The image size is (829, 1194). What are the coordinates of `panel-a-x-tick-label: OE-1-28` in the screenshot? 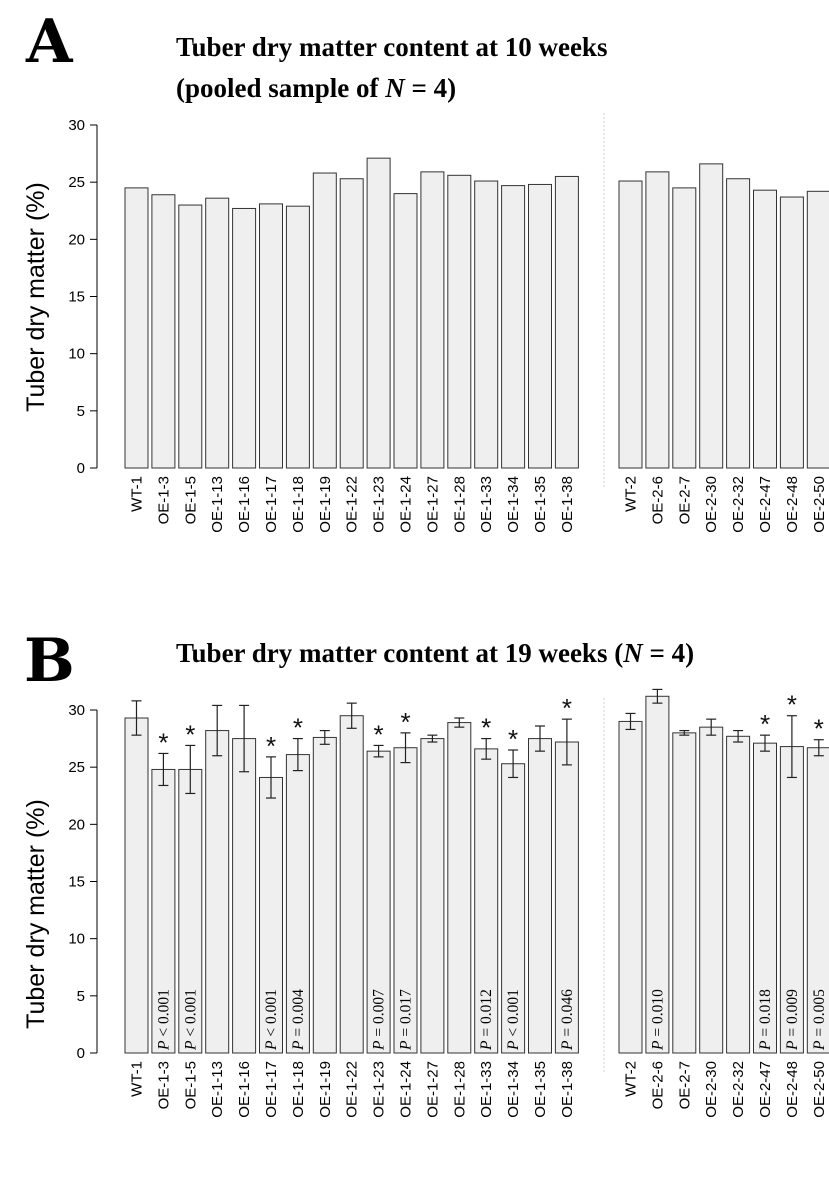 It's located at (459, 504).